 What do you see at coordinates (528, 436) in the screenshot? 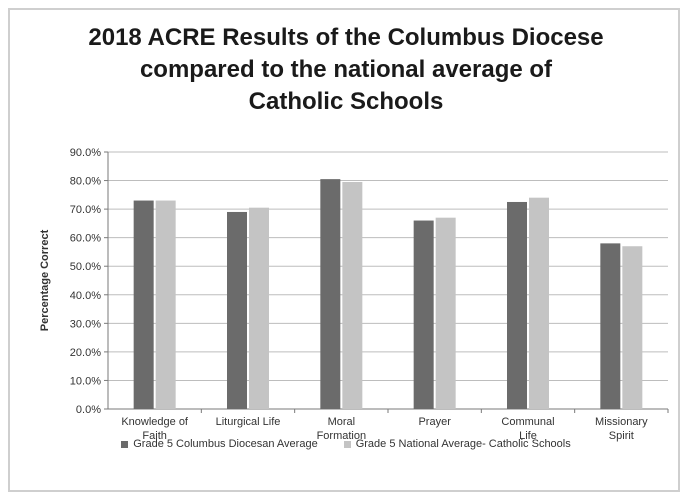
I see `x-category-label-line: Life` at bounding box center [528, 436].